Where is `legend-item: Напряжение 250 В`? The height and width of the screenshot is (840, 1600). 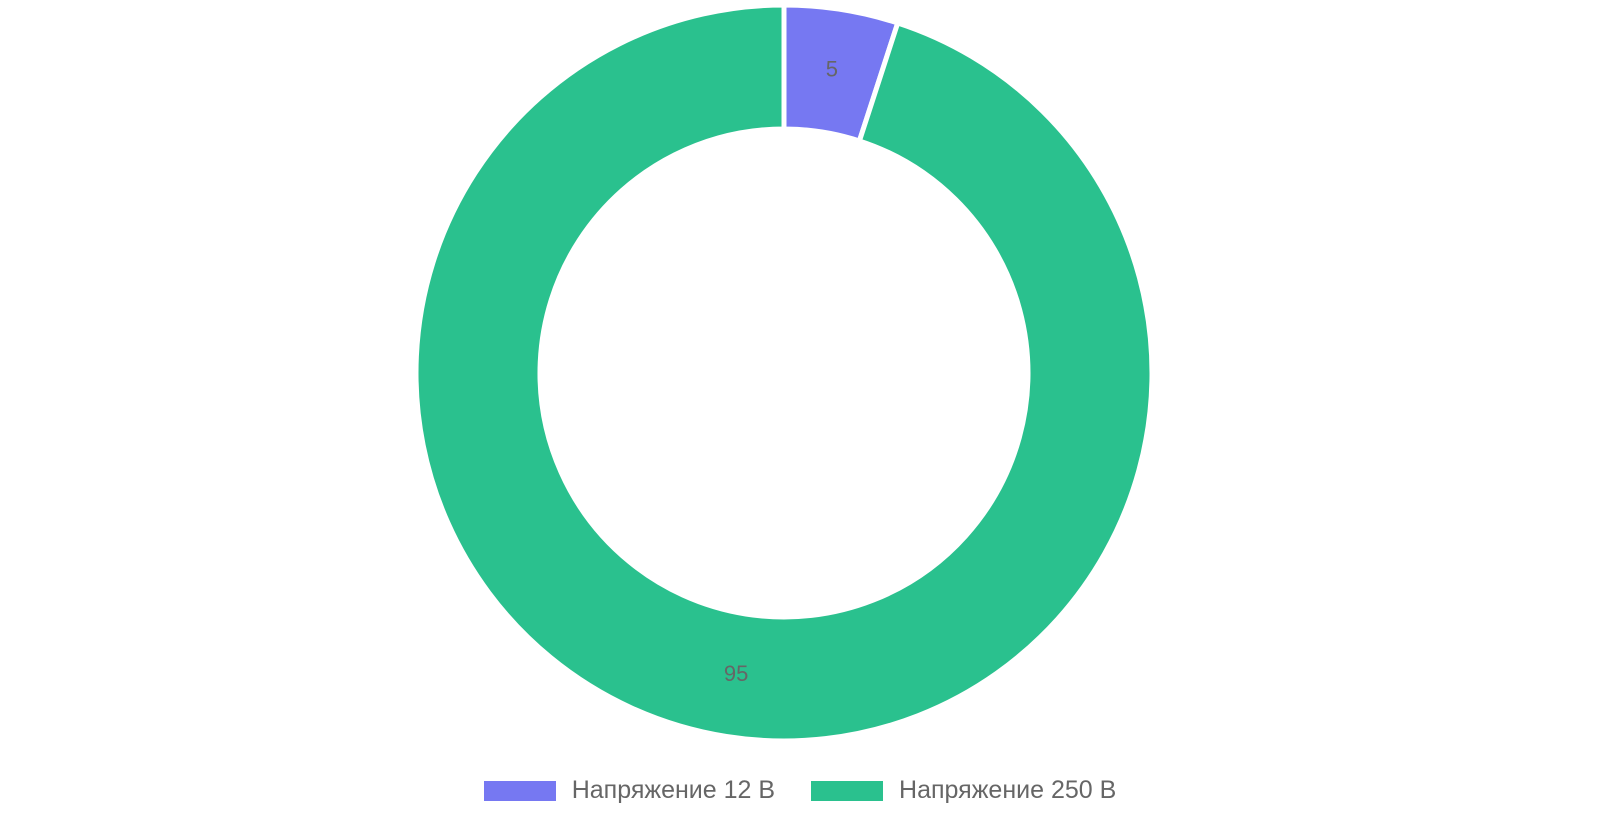
legend-item: Напряжение 250 В is located at coordinates (963, 790).